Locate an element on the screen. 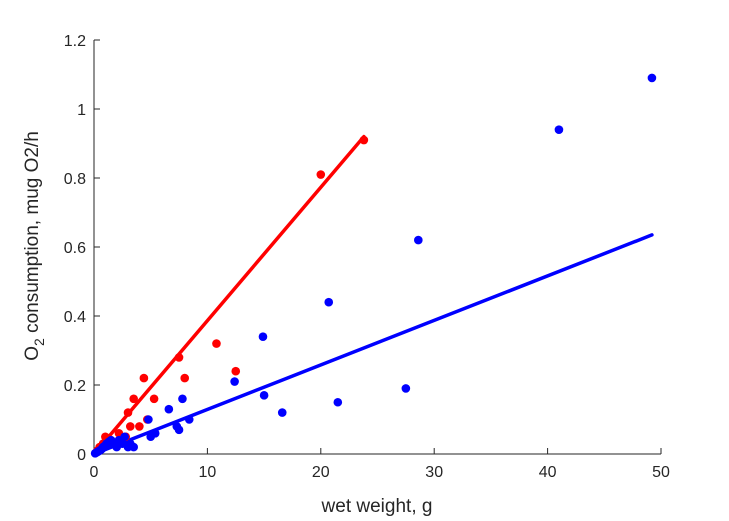 The image size is (729, 521). x-axis-label: wet weight, g is located at coordinates (377, 506).